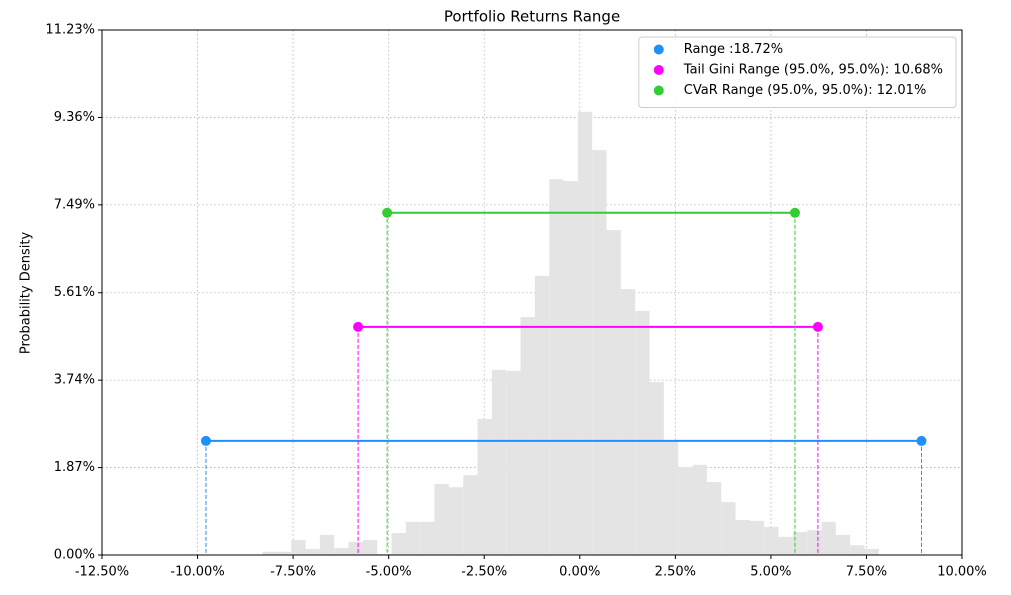 This screenshot has width=1011, height=595. I want to click on x-tick-label: 10.00%, so click(962, 572).